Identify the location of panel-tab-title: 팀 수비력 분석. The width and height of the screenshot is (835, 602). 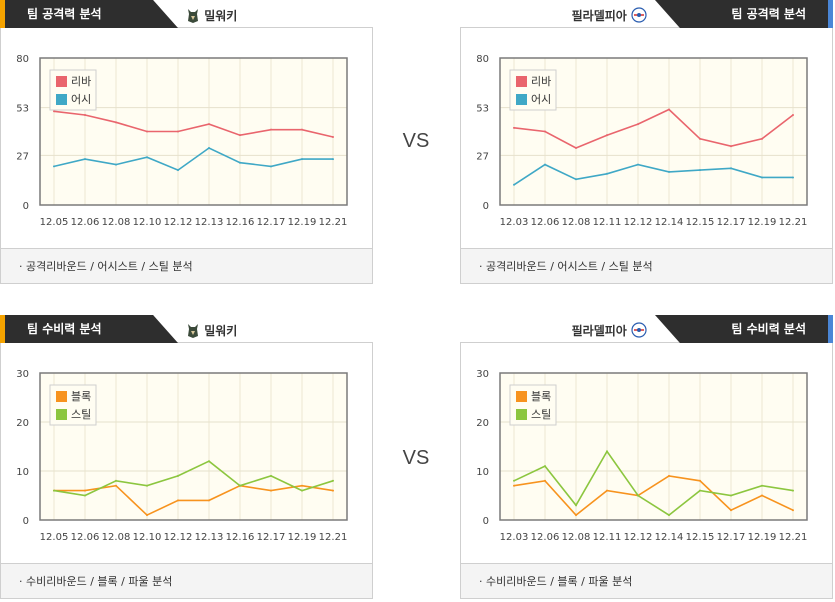
(744, 329).